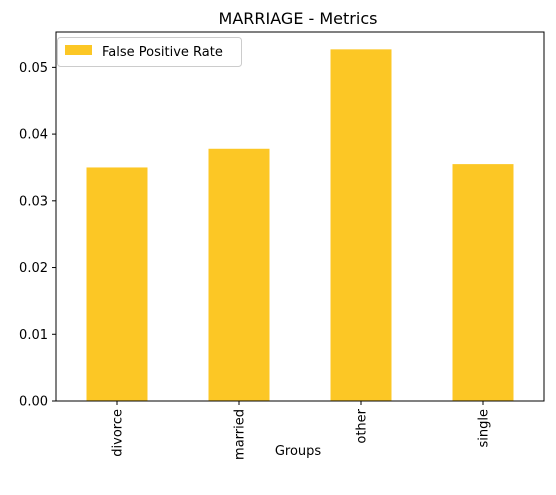 The height and width of the screenshot is (495, 556). What do you see at coordinates (37, 235) in the screenshot?
I see `y-axis: 0.00 0.01 0.02 0.03 0.04 0.05` at bounding box center [37, 235].